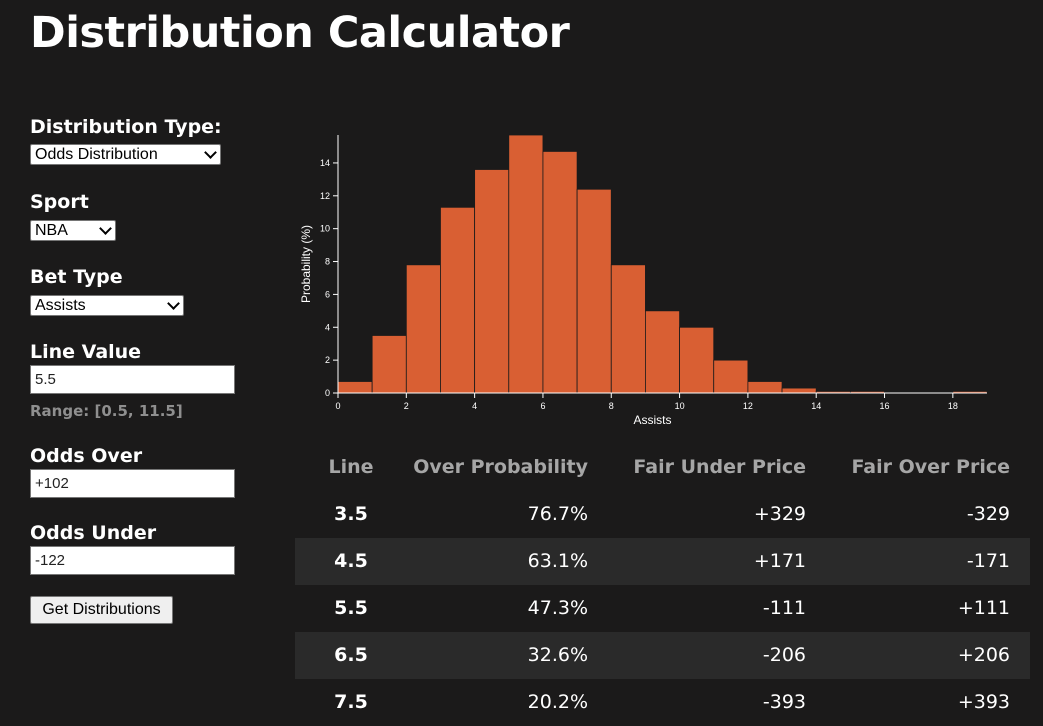 This screenshot has width=1043, height=726. What do you see at coordinates (474, 406) in the screenshot?
I see `x-tick-label: 4` at bounding box center [474, 406].